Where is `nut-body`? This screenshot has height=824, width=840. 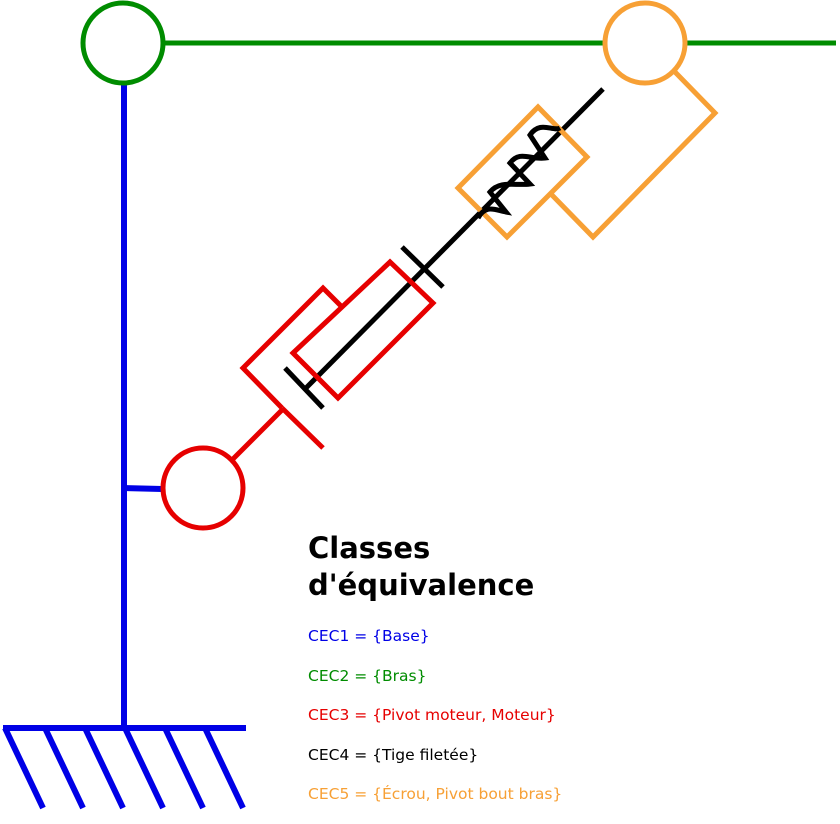
nut-body is located at coordinates (522, 172).